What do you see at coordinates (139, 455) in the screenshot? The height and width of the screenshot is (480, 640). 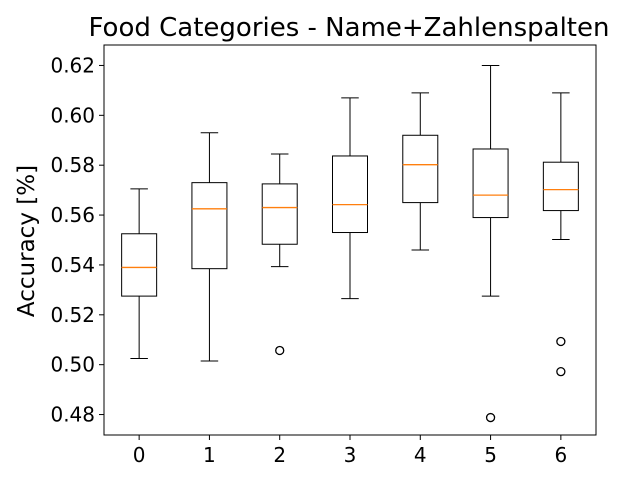 I see `x-tick-label: 0` at bounding box center [139, 455].